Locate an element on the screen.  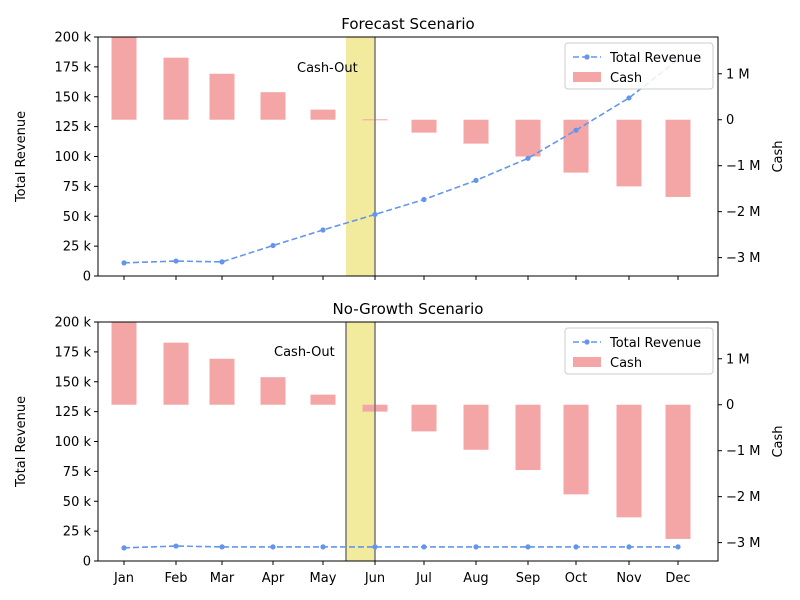
cash-bar-oct is located at coordinates (576, 449).